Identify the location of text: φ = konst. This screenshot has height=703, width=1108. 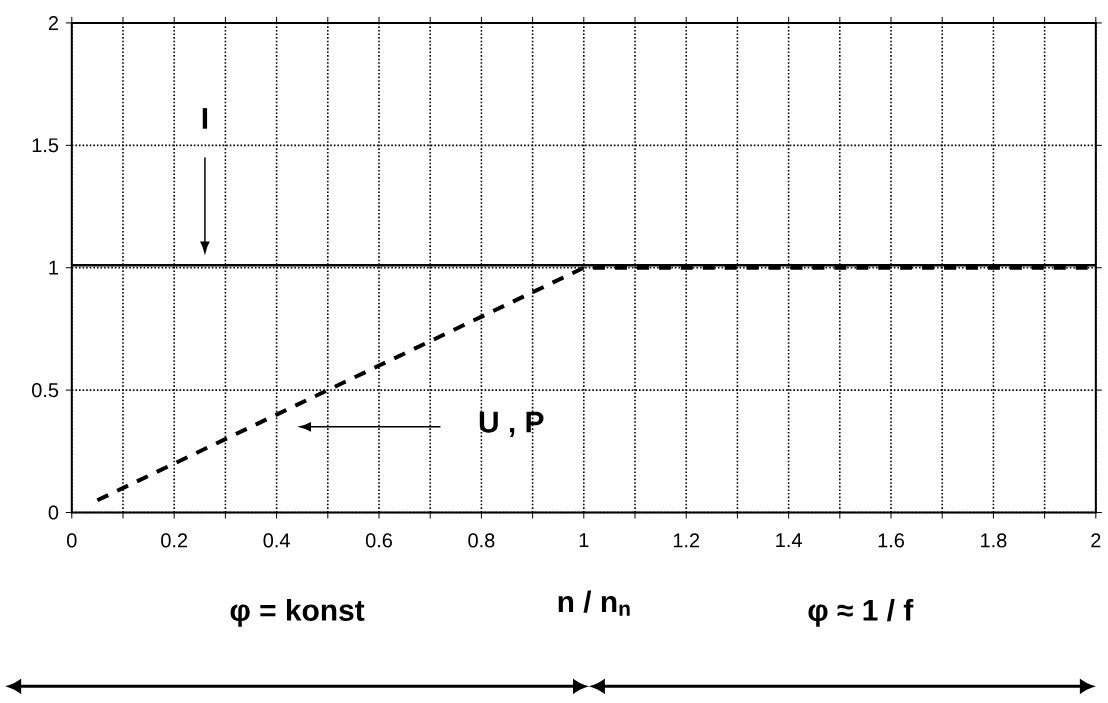
(297, 612).